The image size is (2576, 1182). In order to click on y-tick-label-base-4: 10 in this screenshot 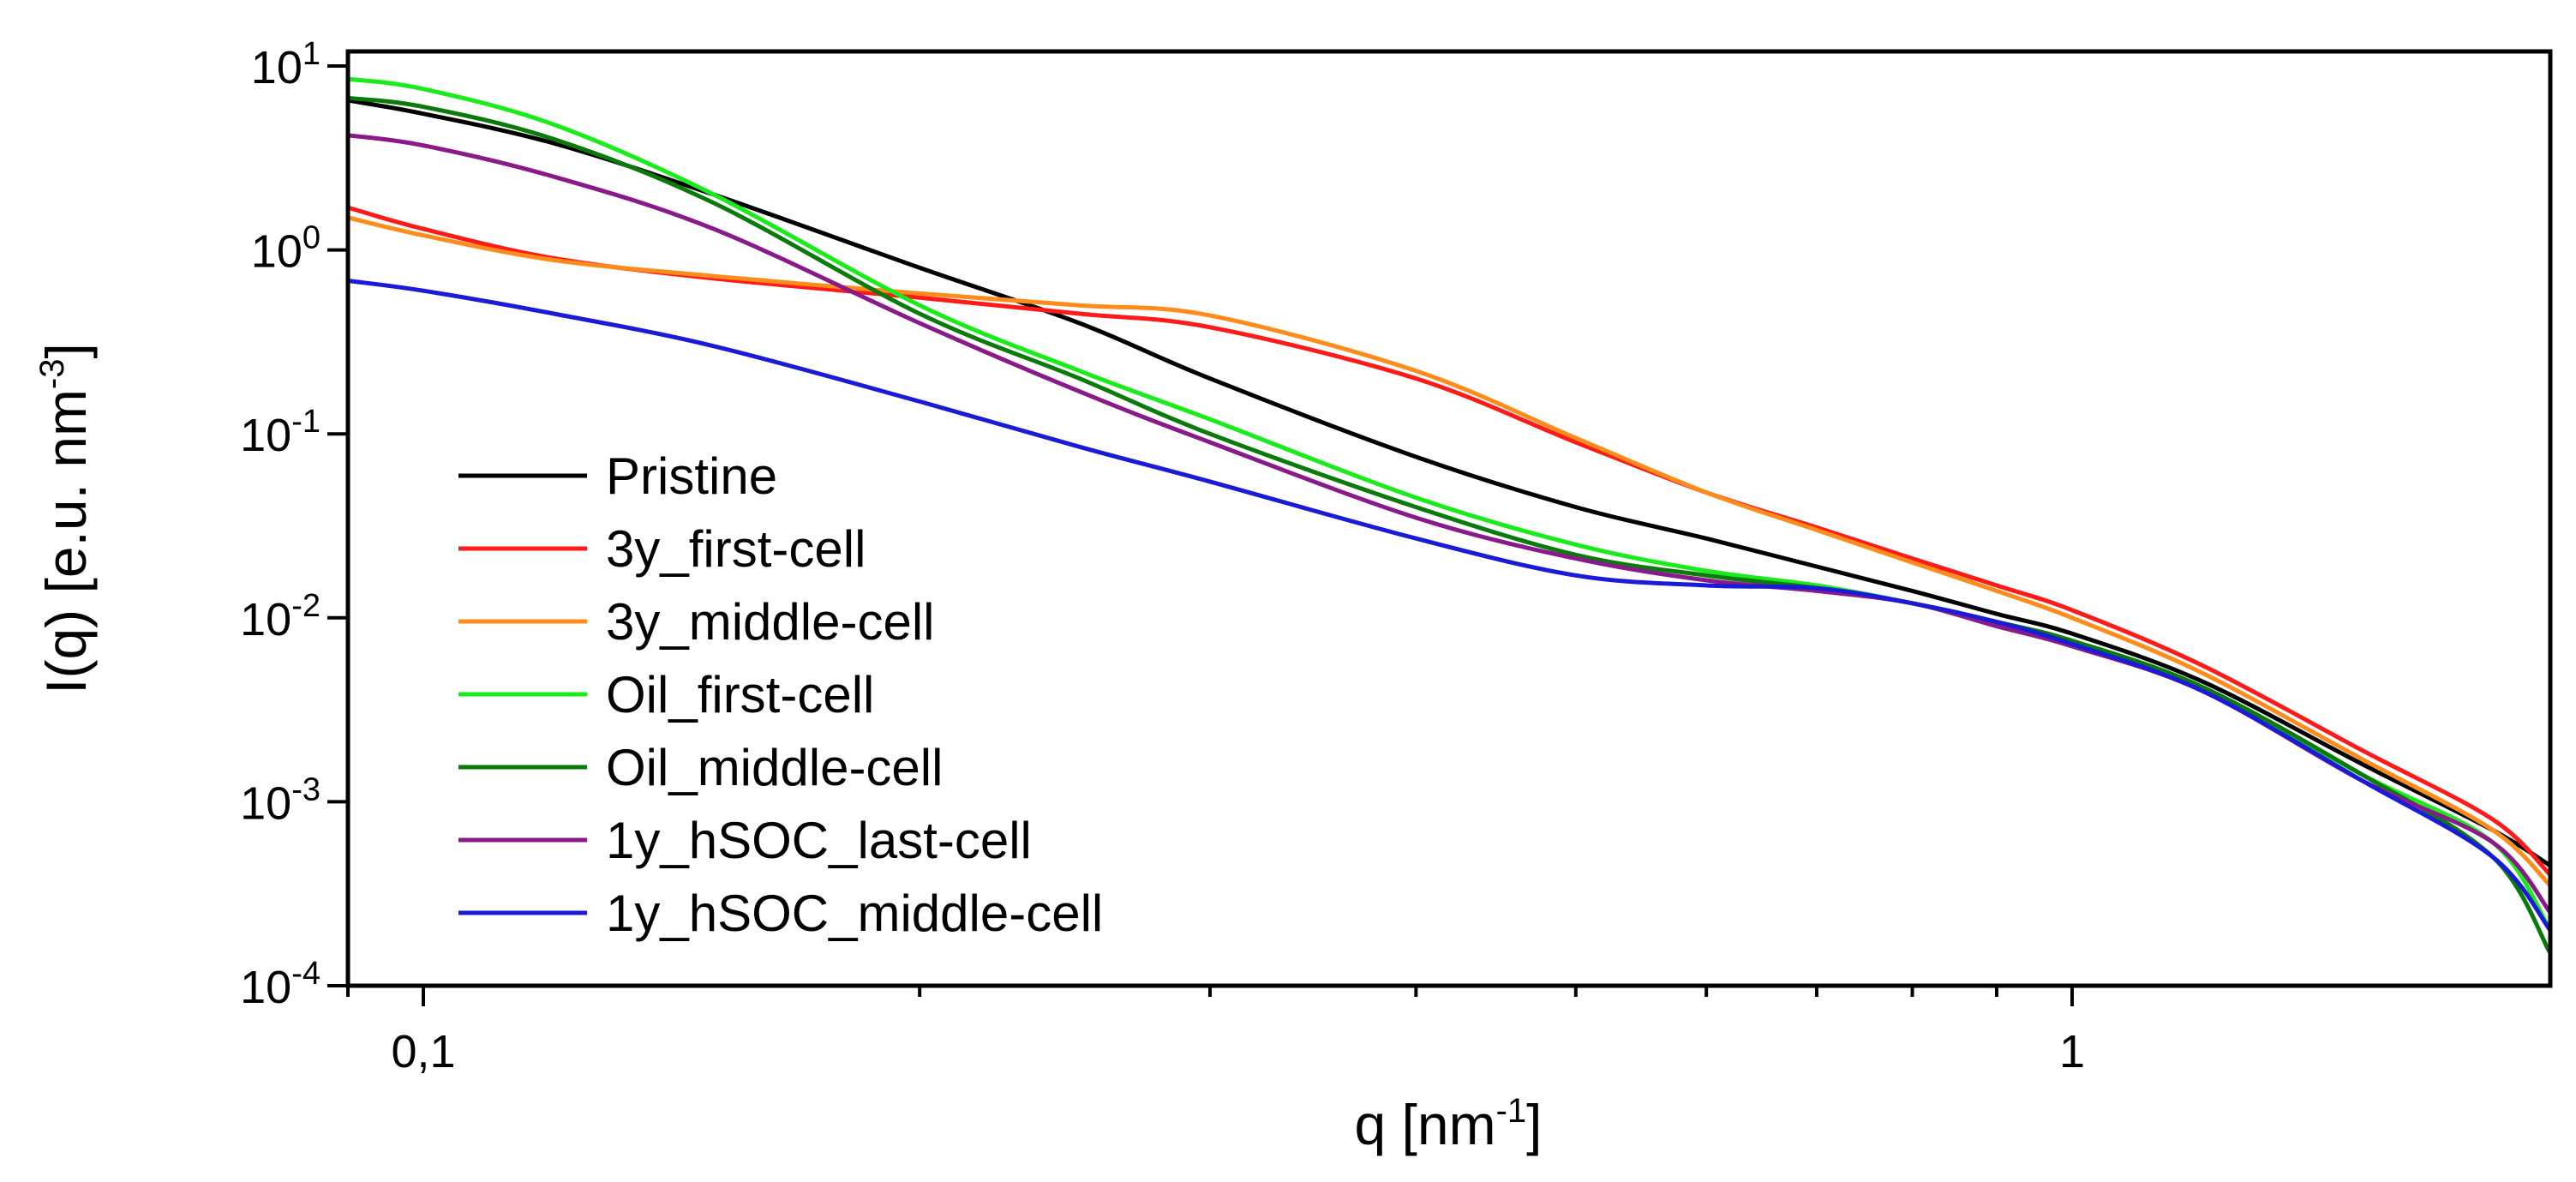, I will do `click(265, 803)`.